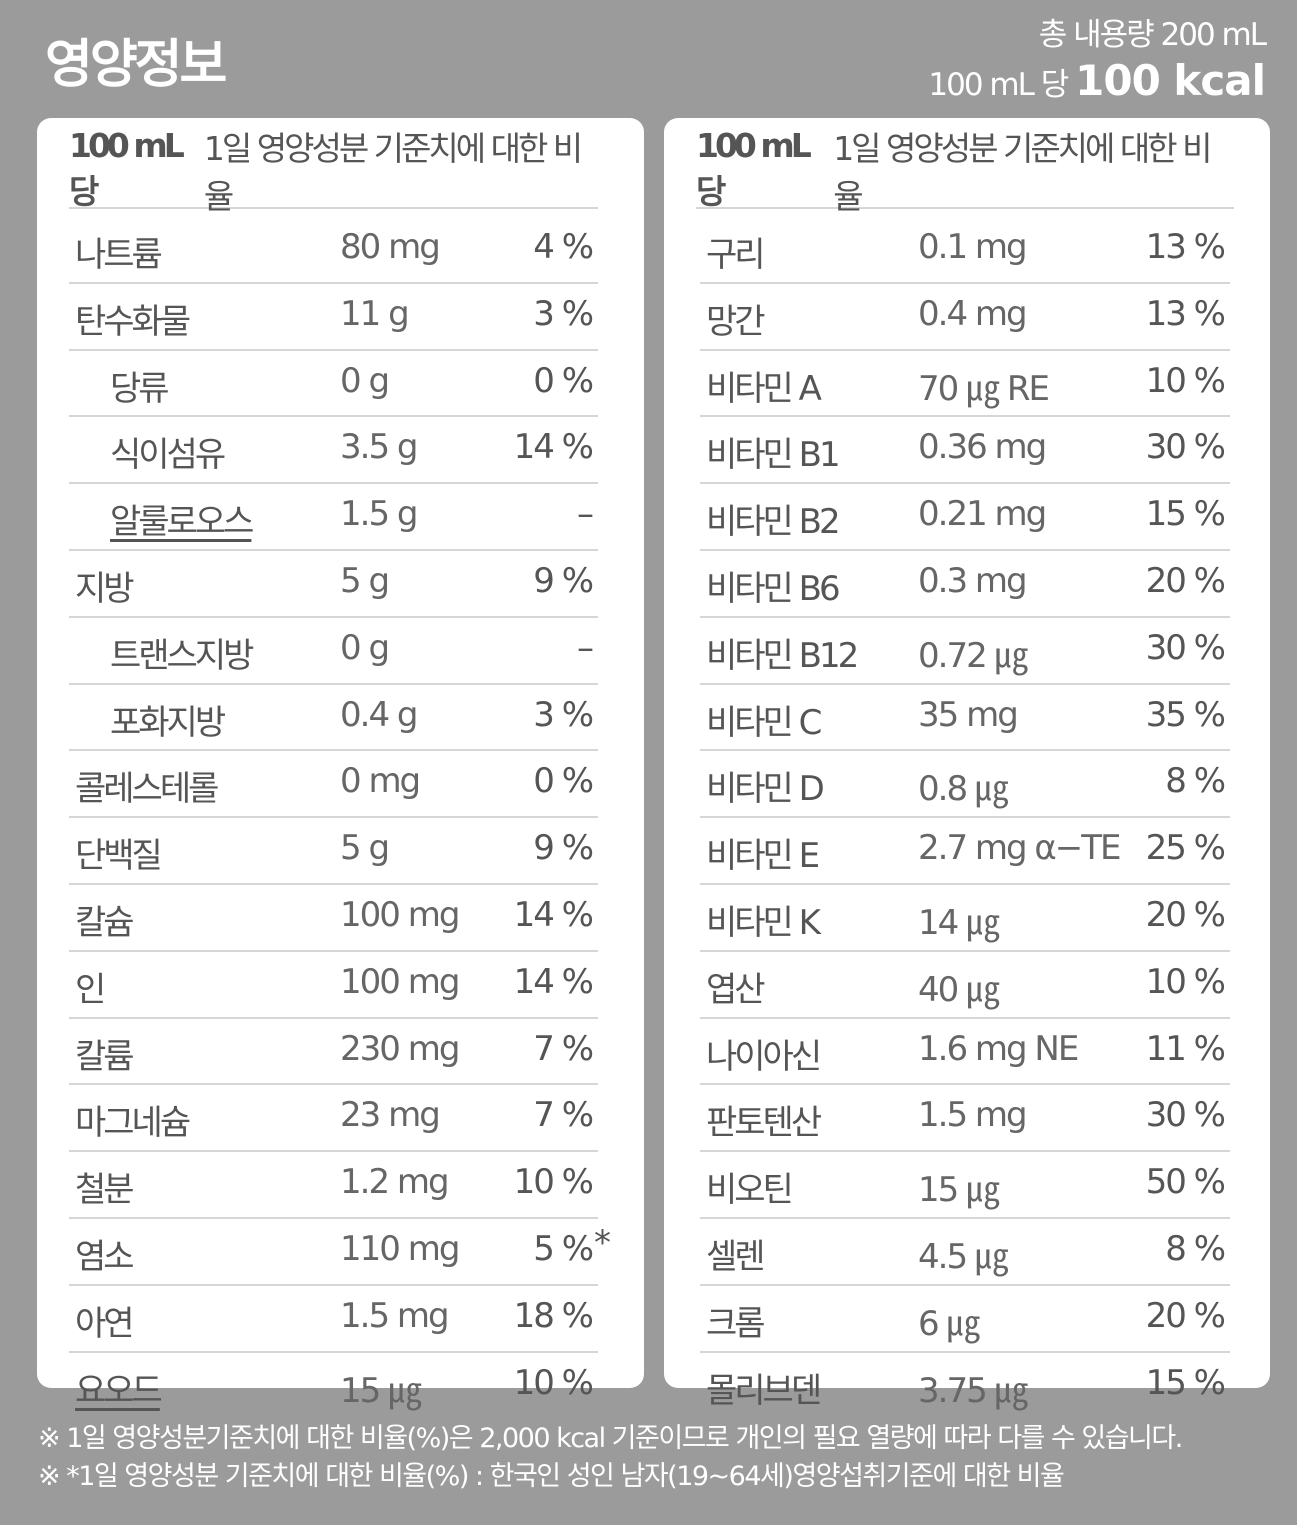 The height and width of the screenshot is (1525, 1297). I want to click on nutrient-row: 구리 0.1 mg 13 %, so click(965, 250).